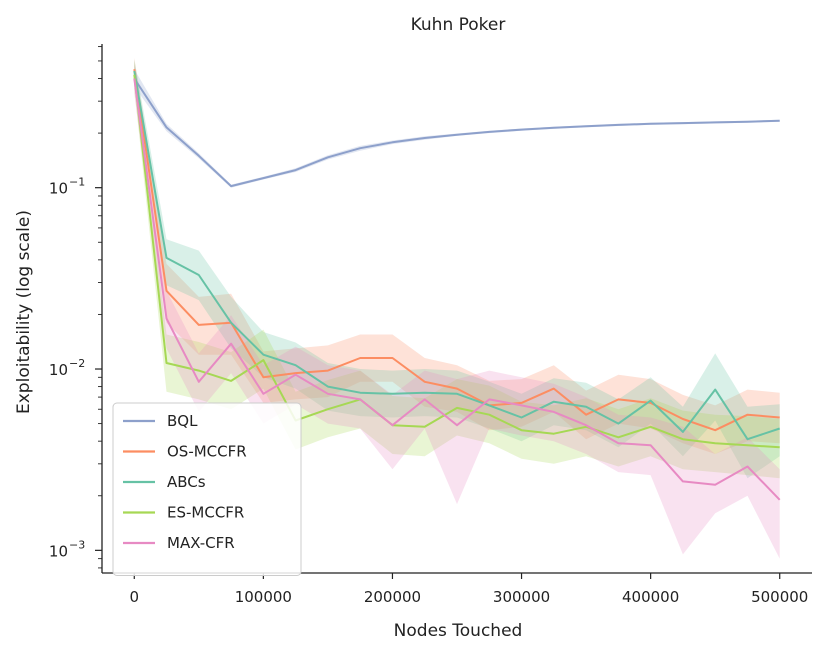 This screenshot has width=831, height=654. I want to click on x-tick-label: 200000, so click(392, 597).